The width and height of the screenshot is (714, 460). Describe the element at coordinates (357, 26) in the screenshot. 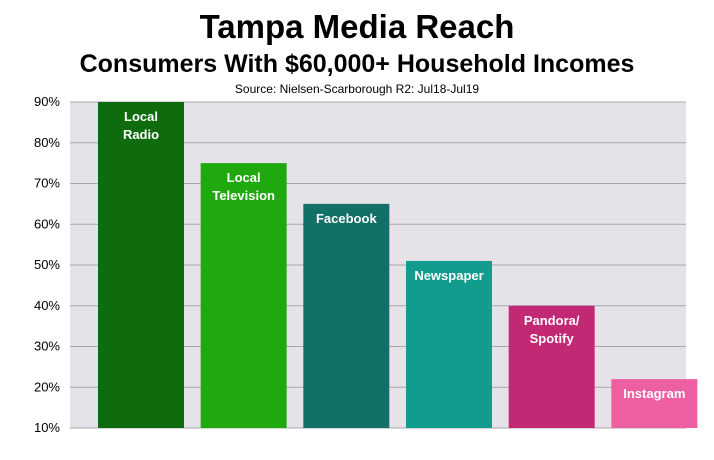

I see `chart-title: Tampa Media Reach` at that location.